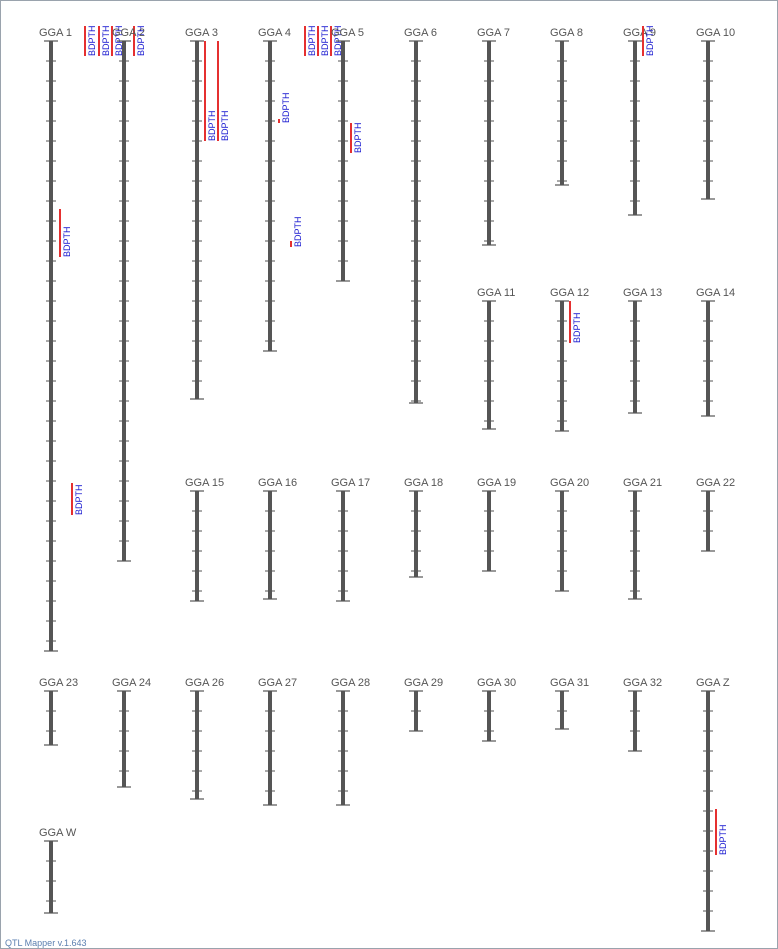 The image size is (778, 949). Describe the element at coordinates (496, 524) in the screenshot. I see `chromosome-gga-19: GGA 19` at that location.